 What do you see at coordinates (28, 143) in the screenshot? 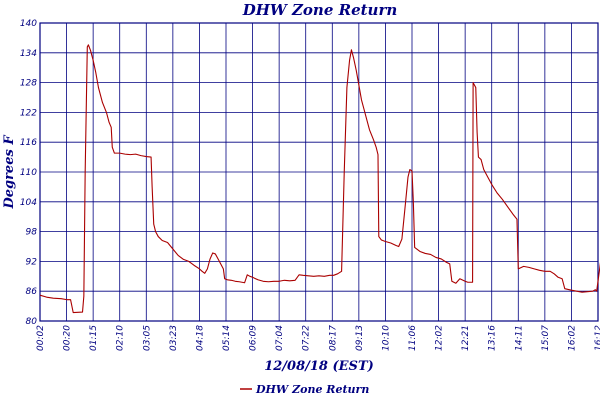
I see `y-tick-label: 116` at bounding box center [28, 143].